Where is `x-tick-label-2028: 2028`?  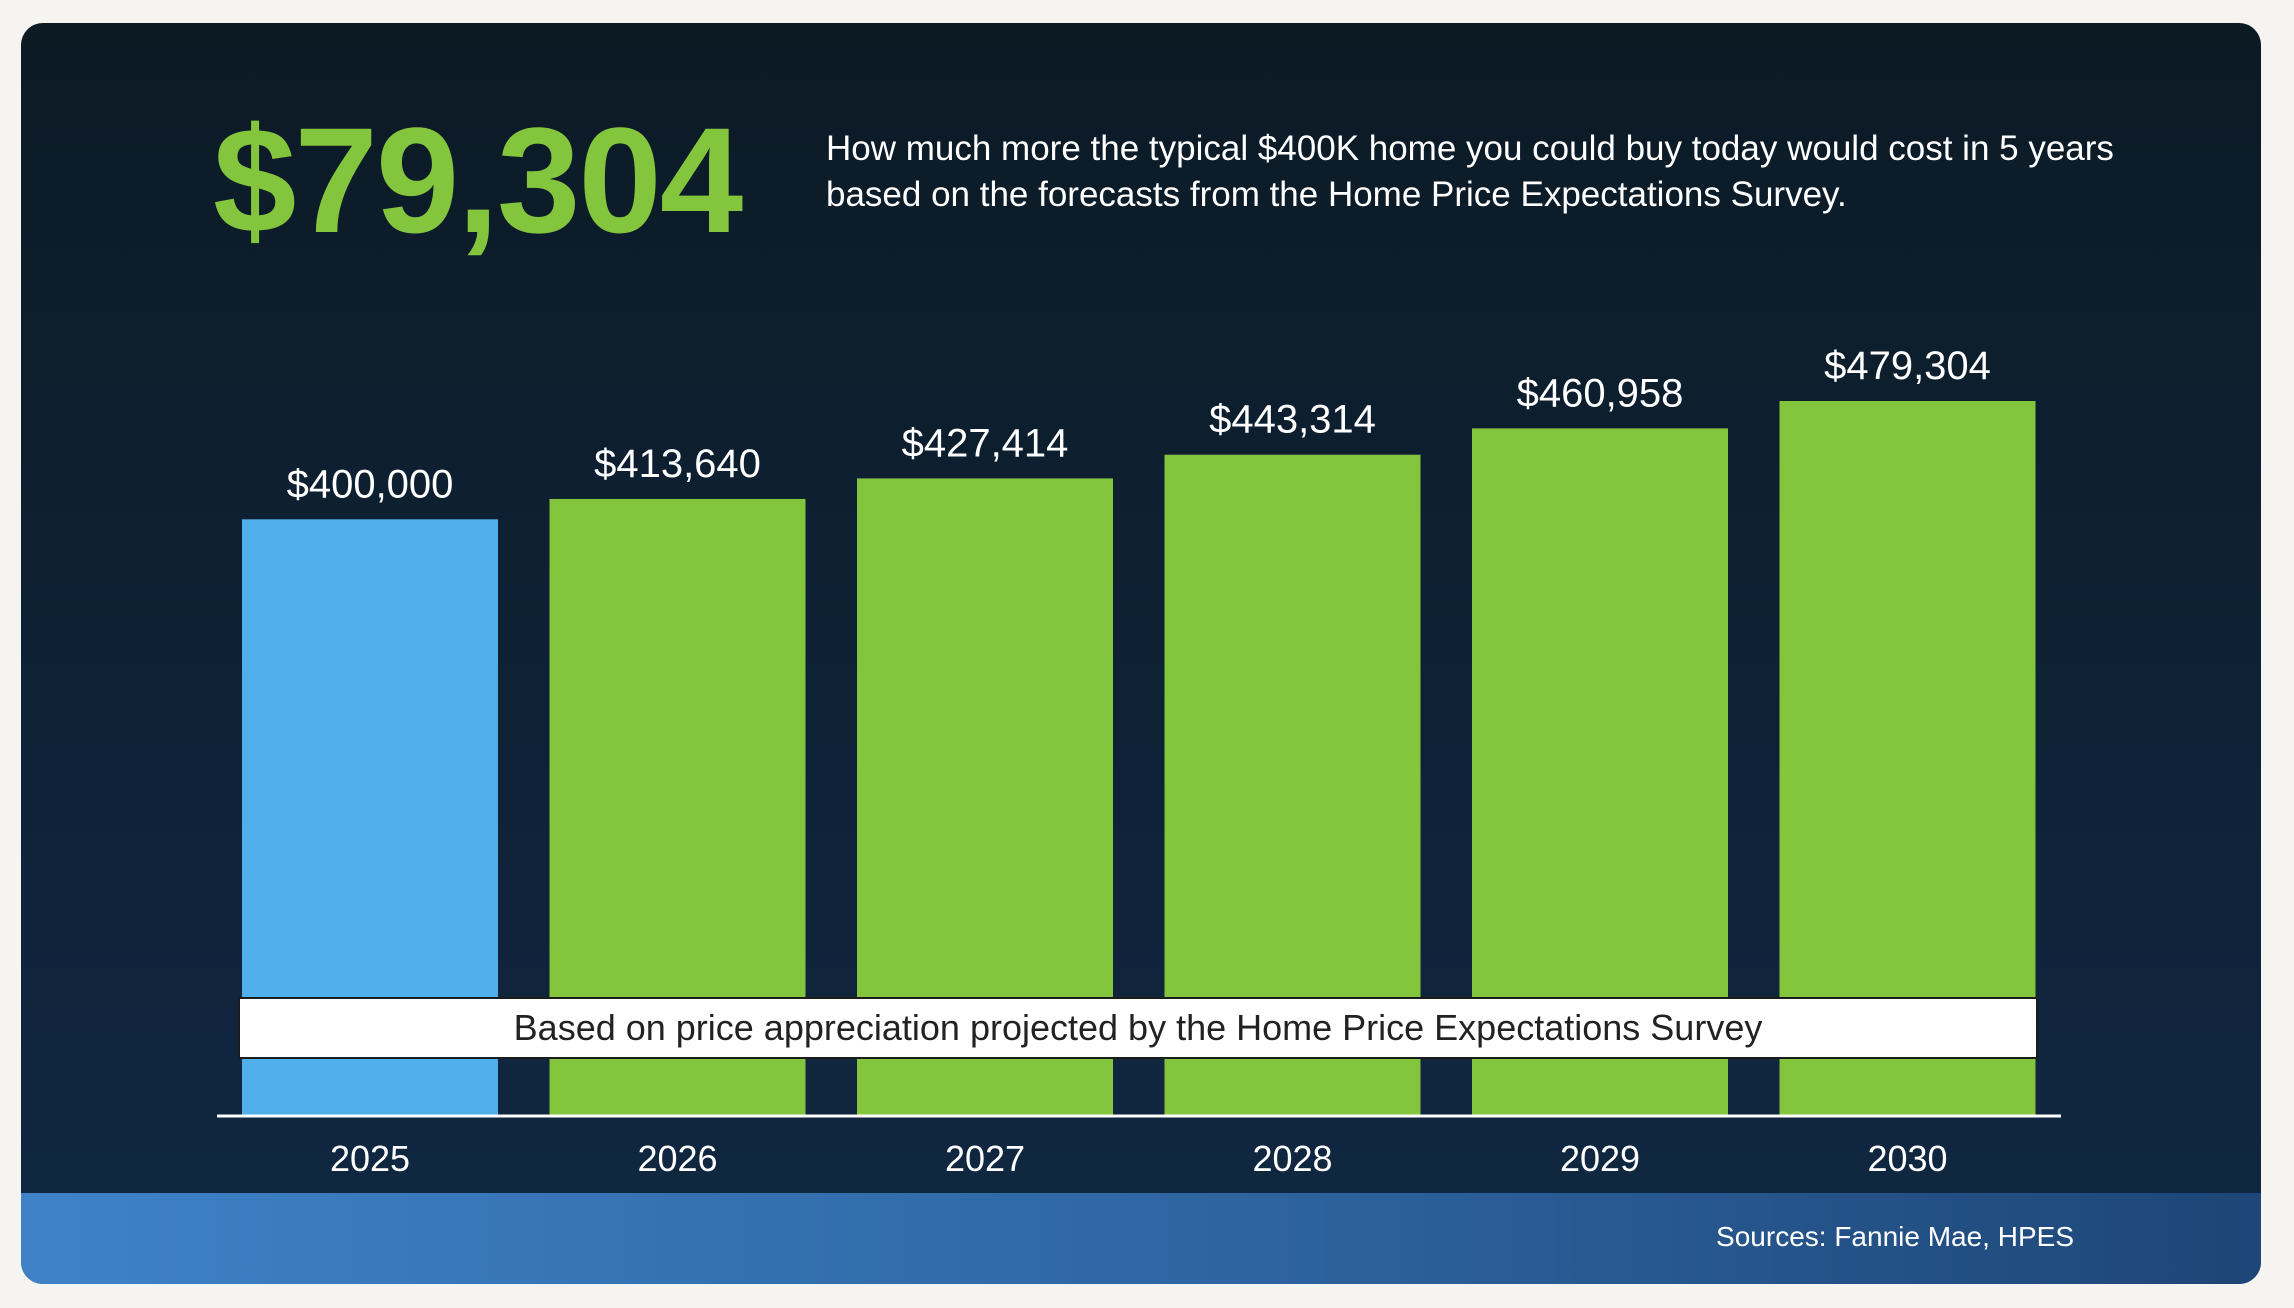
x-tick-label-2028: 2028 is located at coordinates (1292, 1158).